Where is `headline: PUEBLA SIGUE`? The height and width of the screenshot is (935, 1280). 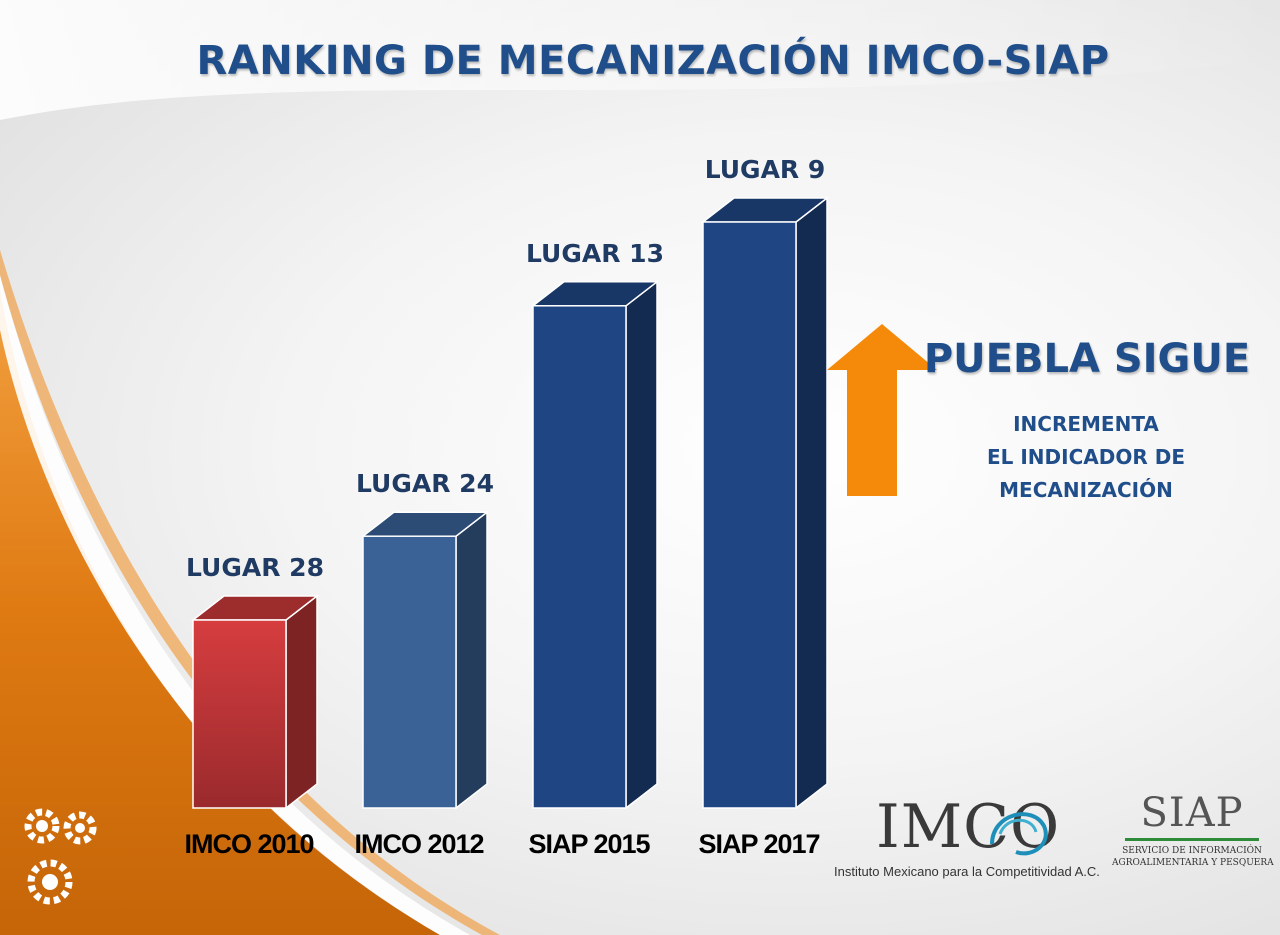 headline: PUEBLA SIGUE is located at coordinates (1087, 359).